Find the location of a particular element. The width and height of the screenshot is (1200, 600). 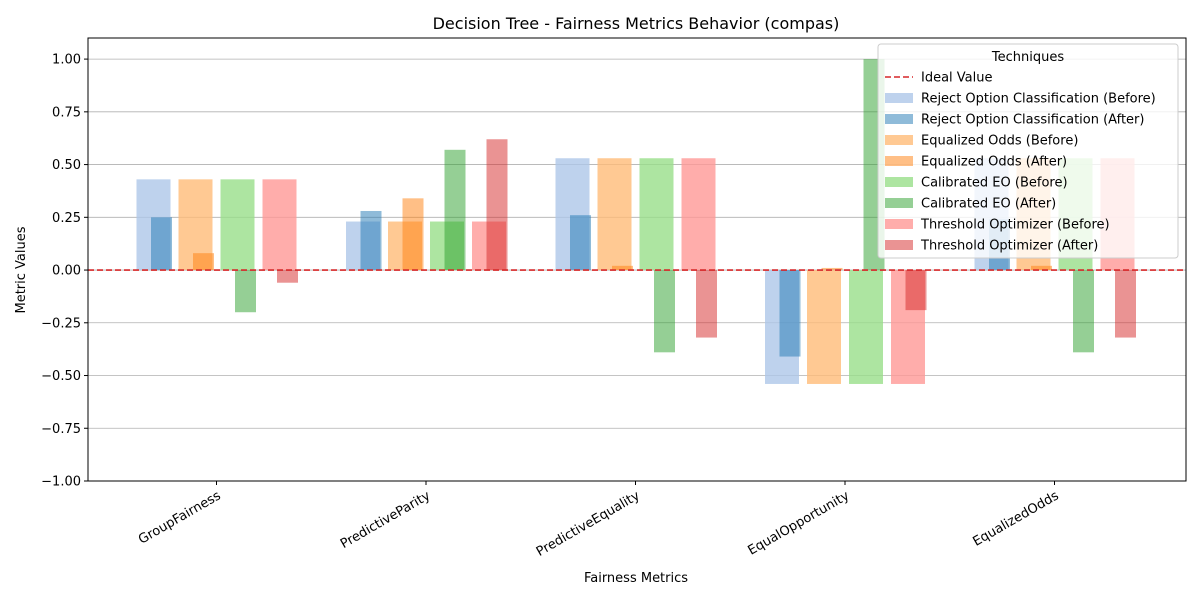

x-tick-label: PredictiveEquality is located at coordinates (588, 524).